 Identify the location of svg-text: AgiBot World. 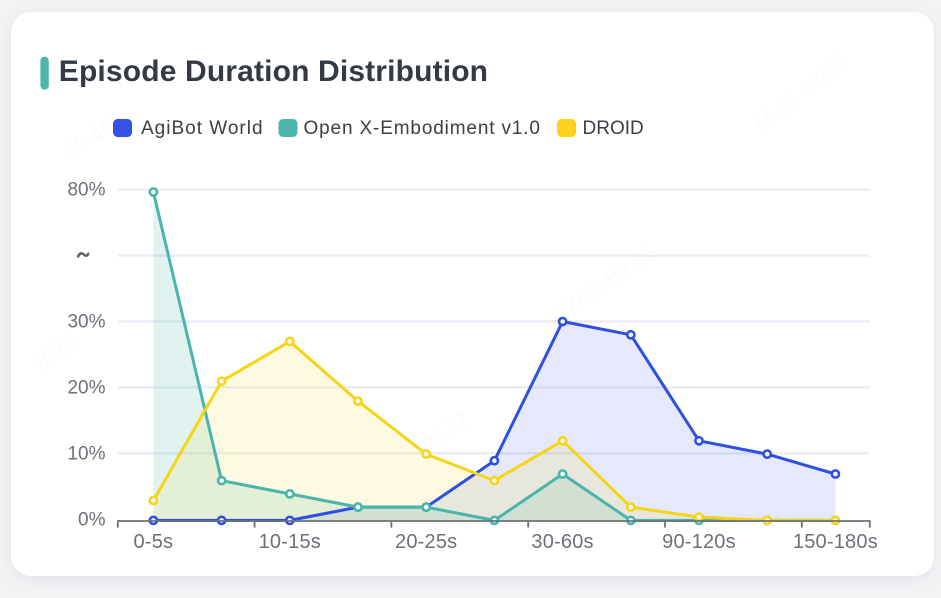
(202, 128).